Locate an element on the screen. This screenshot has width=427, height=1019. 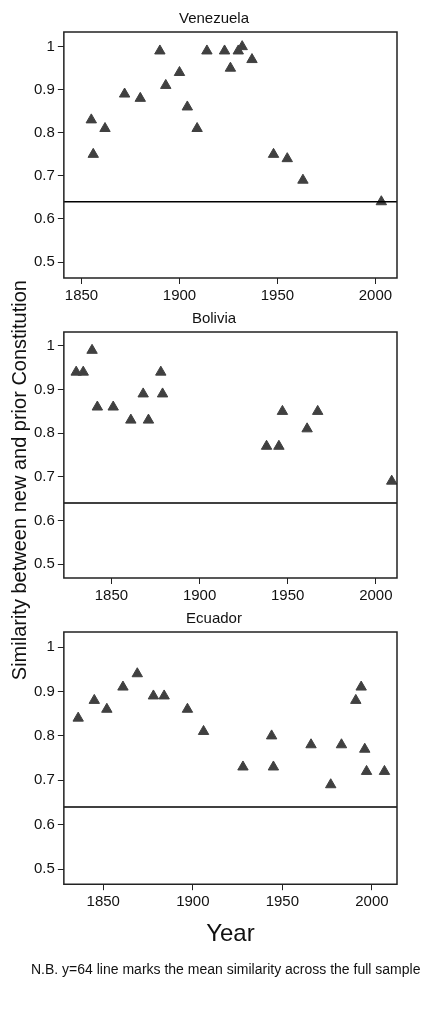
chart-title: Venezuela is located at coordinates (214, 18).